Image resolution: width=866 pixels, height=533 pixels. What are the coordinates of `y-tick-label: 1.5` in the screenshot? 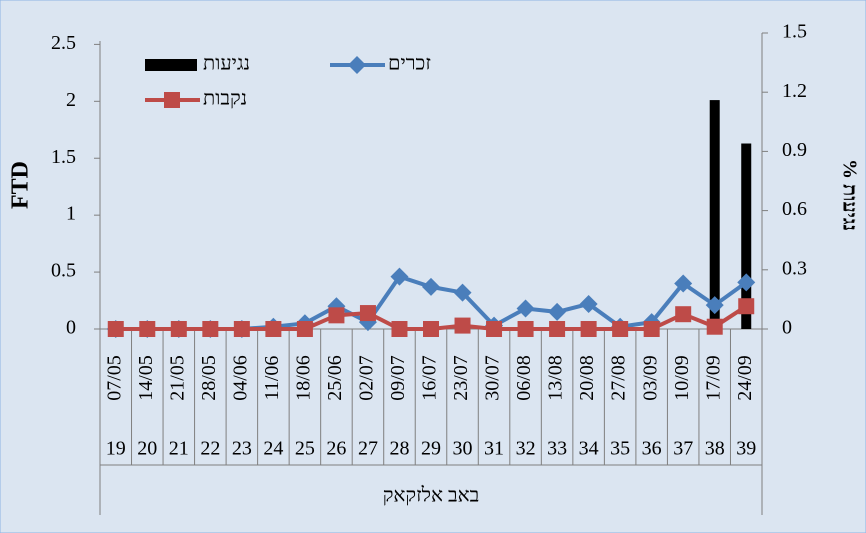 It's located at (63, 157).